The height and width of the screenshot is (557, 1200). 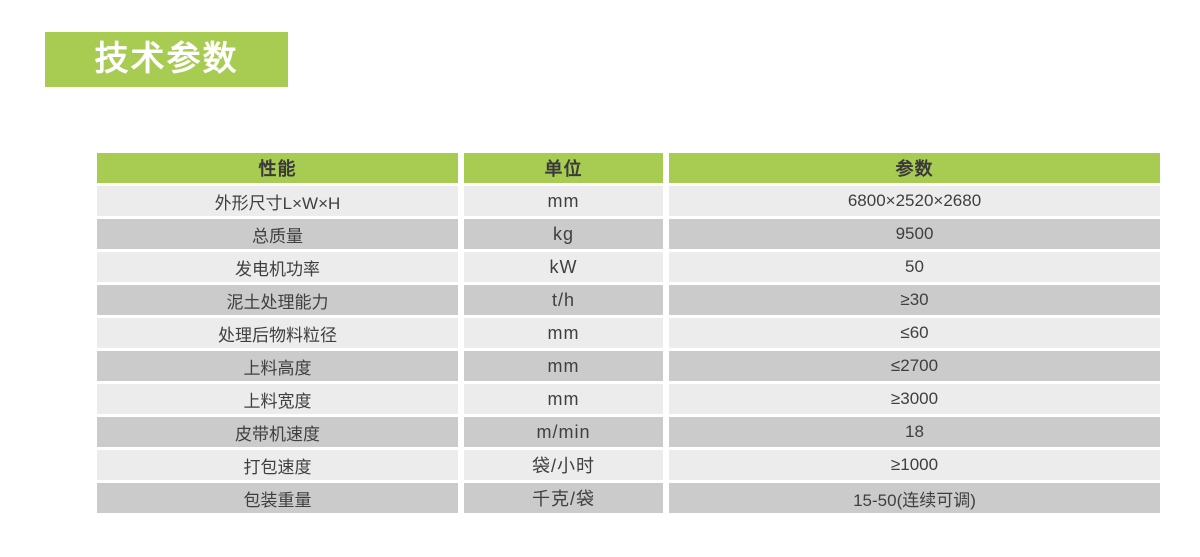 I want to click on column-header-performance: 性能, so click(x=277, y=168).